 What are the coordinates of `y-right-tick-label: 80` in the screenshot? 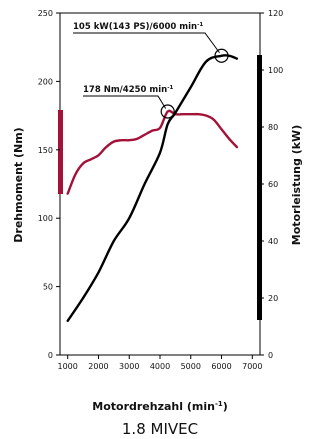 It's located at (273, 127).